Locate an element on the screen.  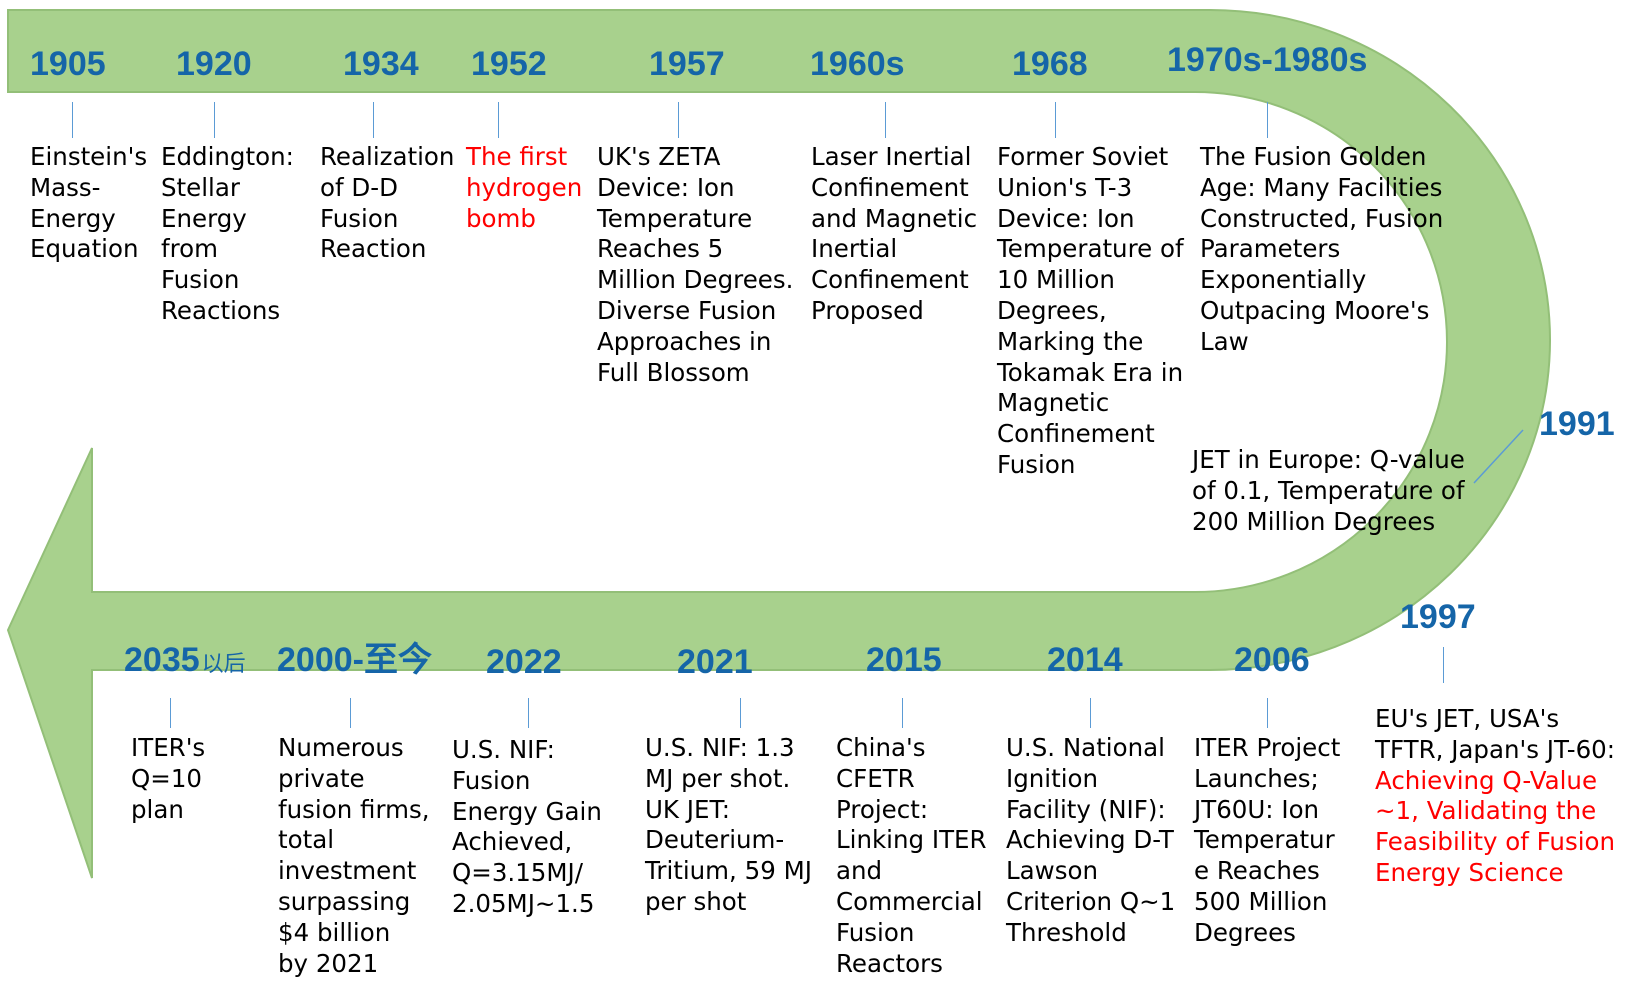
year-label: 1991 is located at coordinates (1577, 424).